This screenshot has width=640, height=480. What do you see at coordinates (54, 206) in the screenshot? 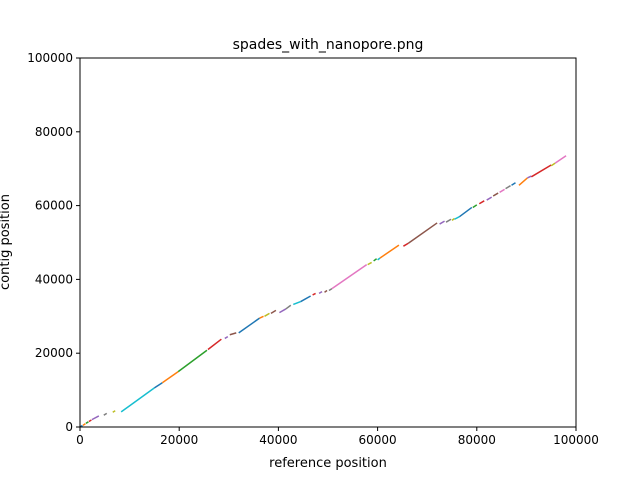
I see `y-tick-label: 60000` at bounding box center [54, 206].